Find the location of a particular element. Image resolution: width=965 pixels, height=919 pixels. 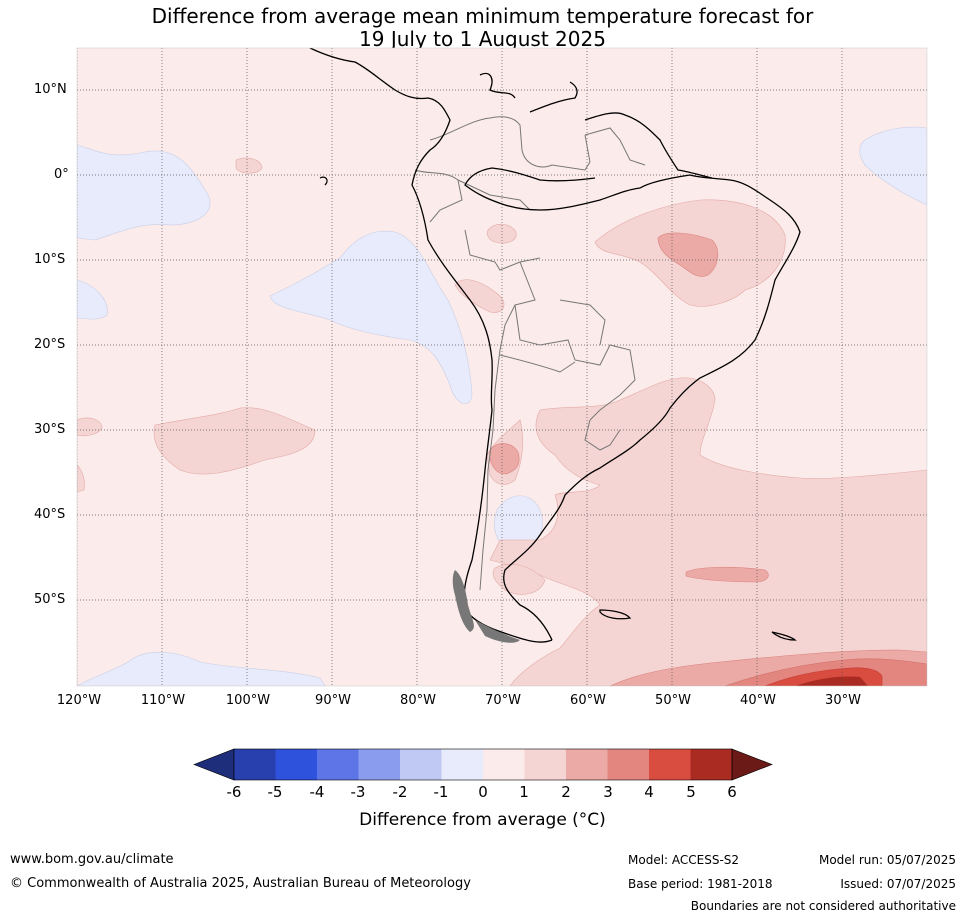

lat-label-10n: 10°N is located at coordinates (50, 89).